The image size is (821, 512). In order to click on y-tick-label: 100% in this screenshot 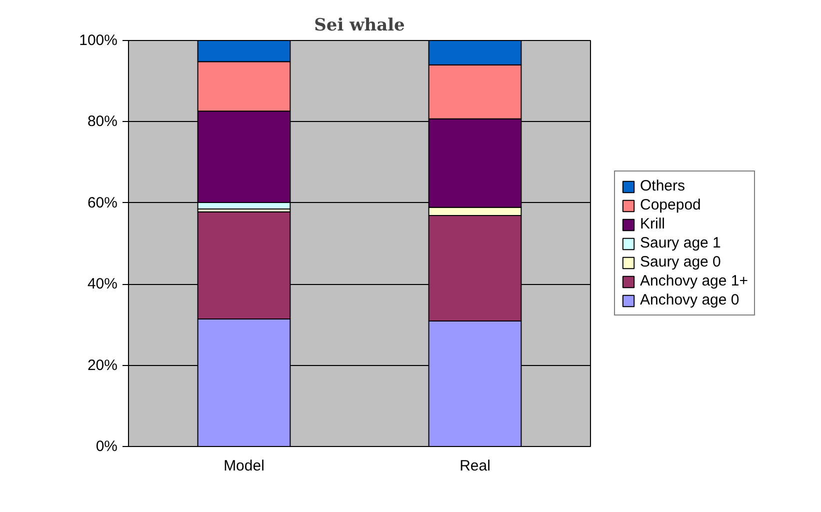, I will do `click(98, 40)`.